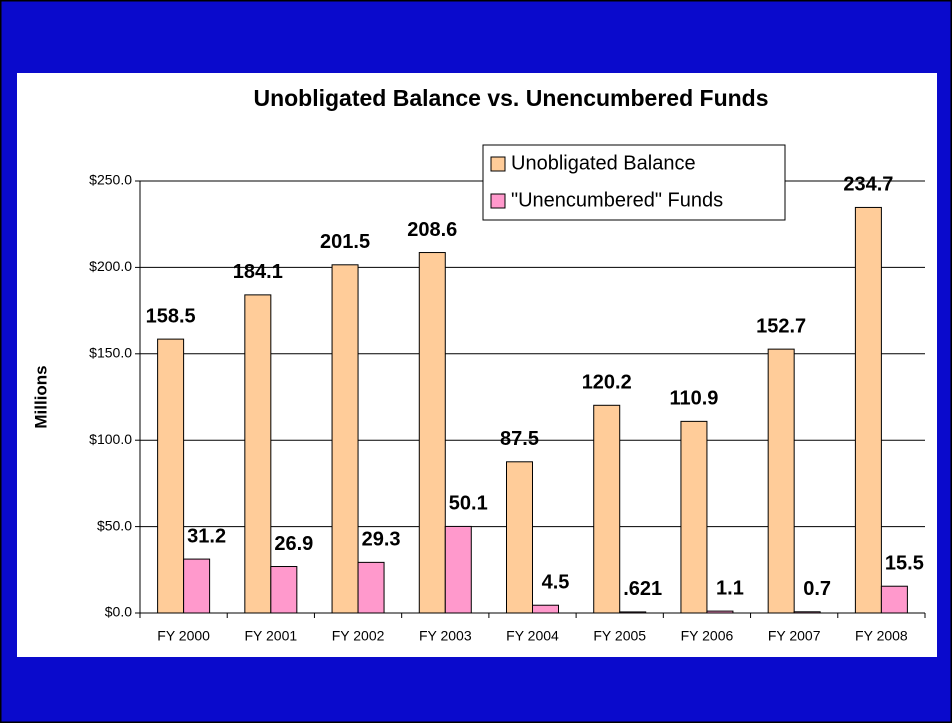 This screenshot has height=723, width=952. What do you see at coordinates (634, 182) in the screenshot?
I see `legend-box` at bounding box center [634, 182].